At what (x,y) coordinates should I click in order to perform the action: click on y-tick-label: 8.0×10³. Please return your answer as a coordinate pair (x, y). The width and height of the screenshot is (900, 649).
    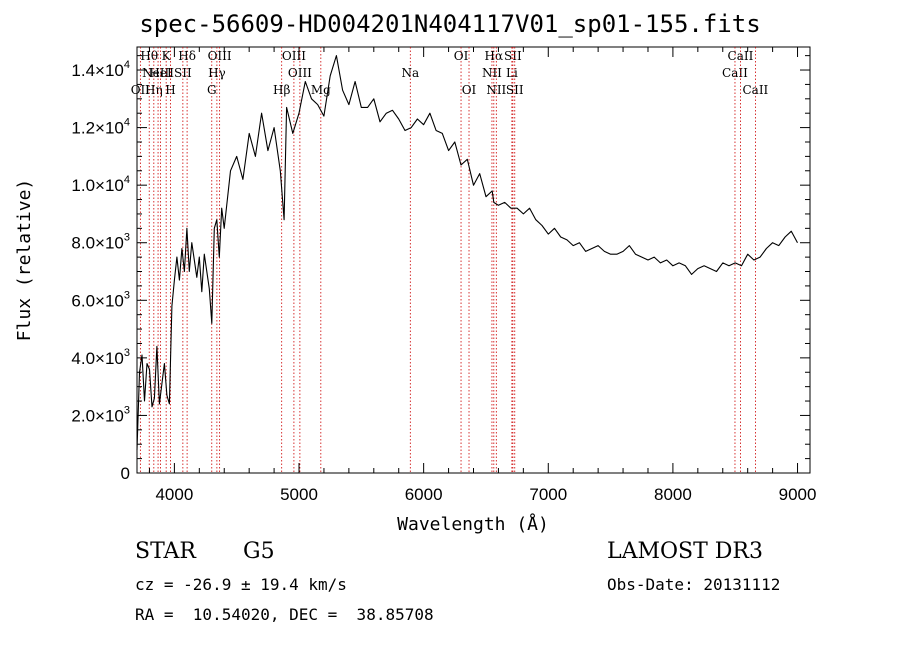
    Looking at the image, I should click on (100, 242).